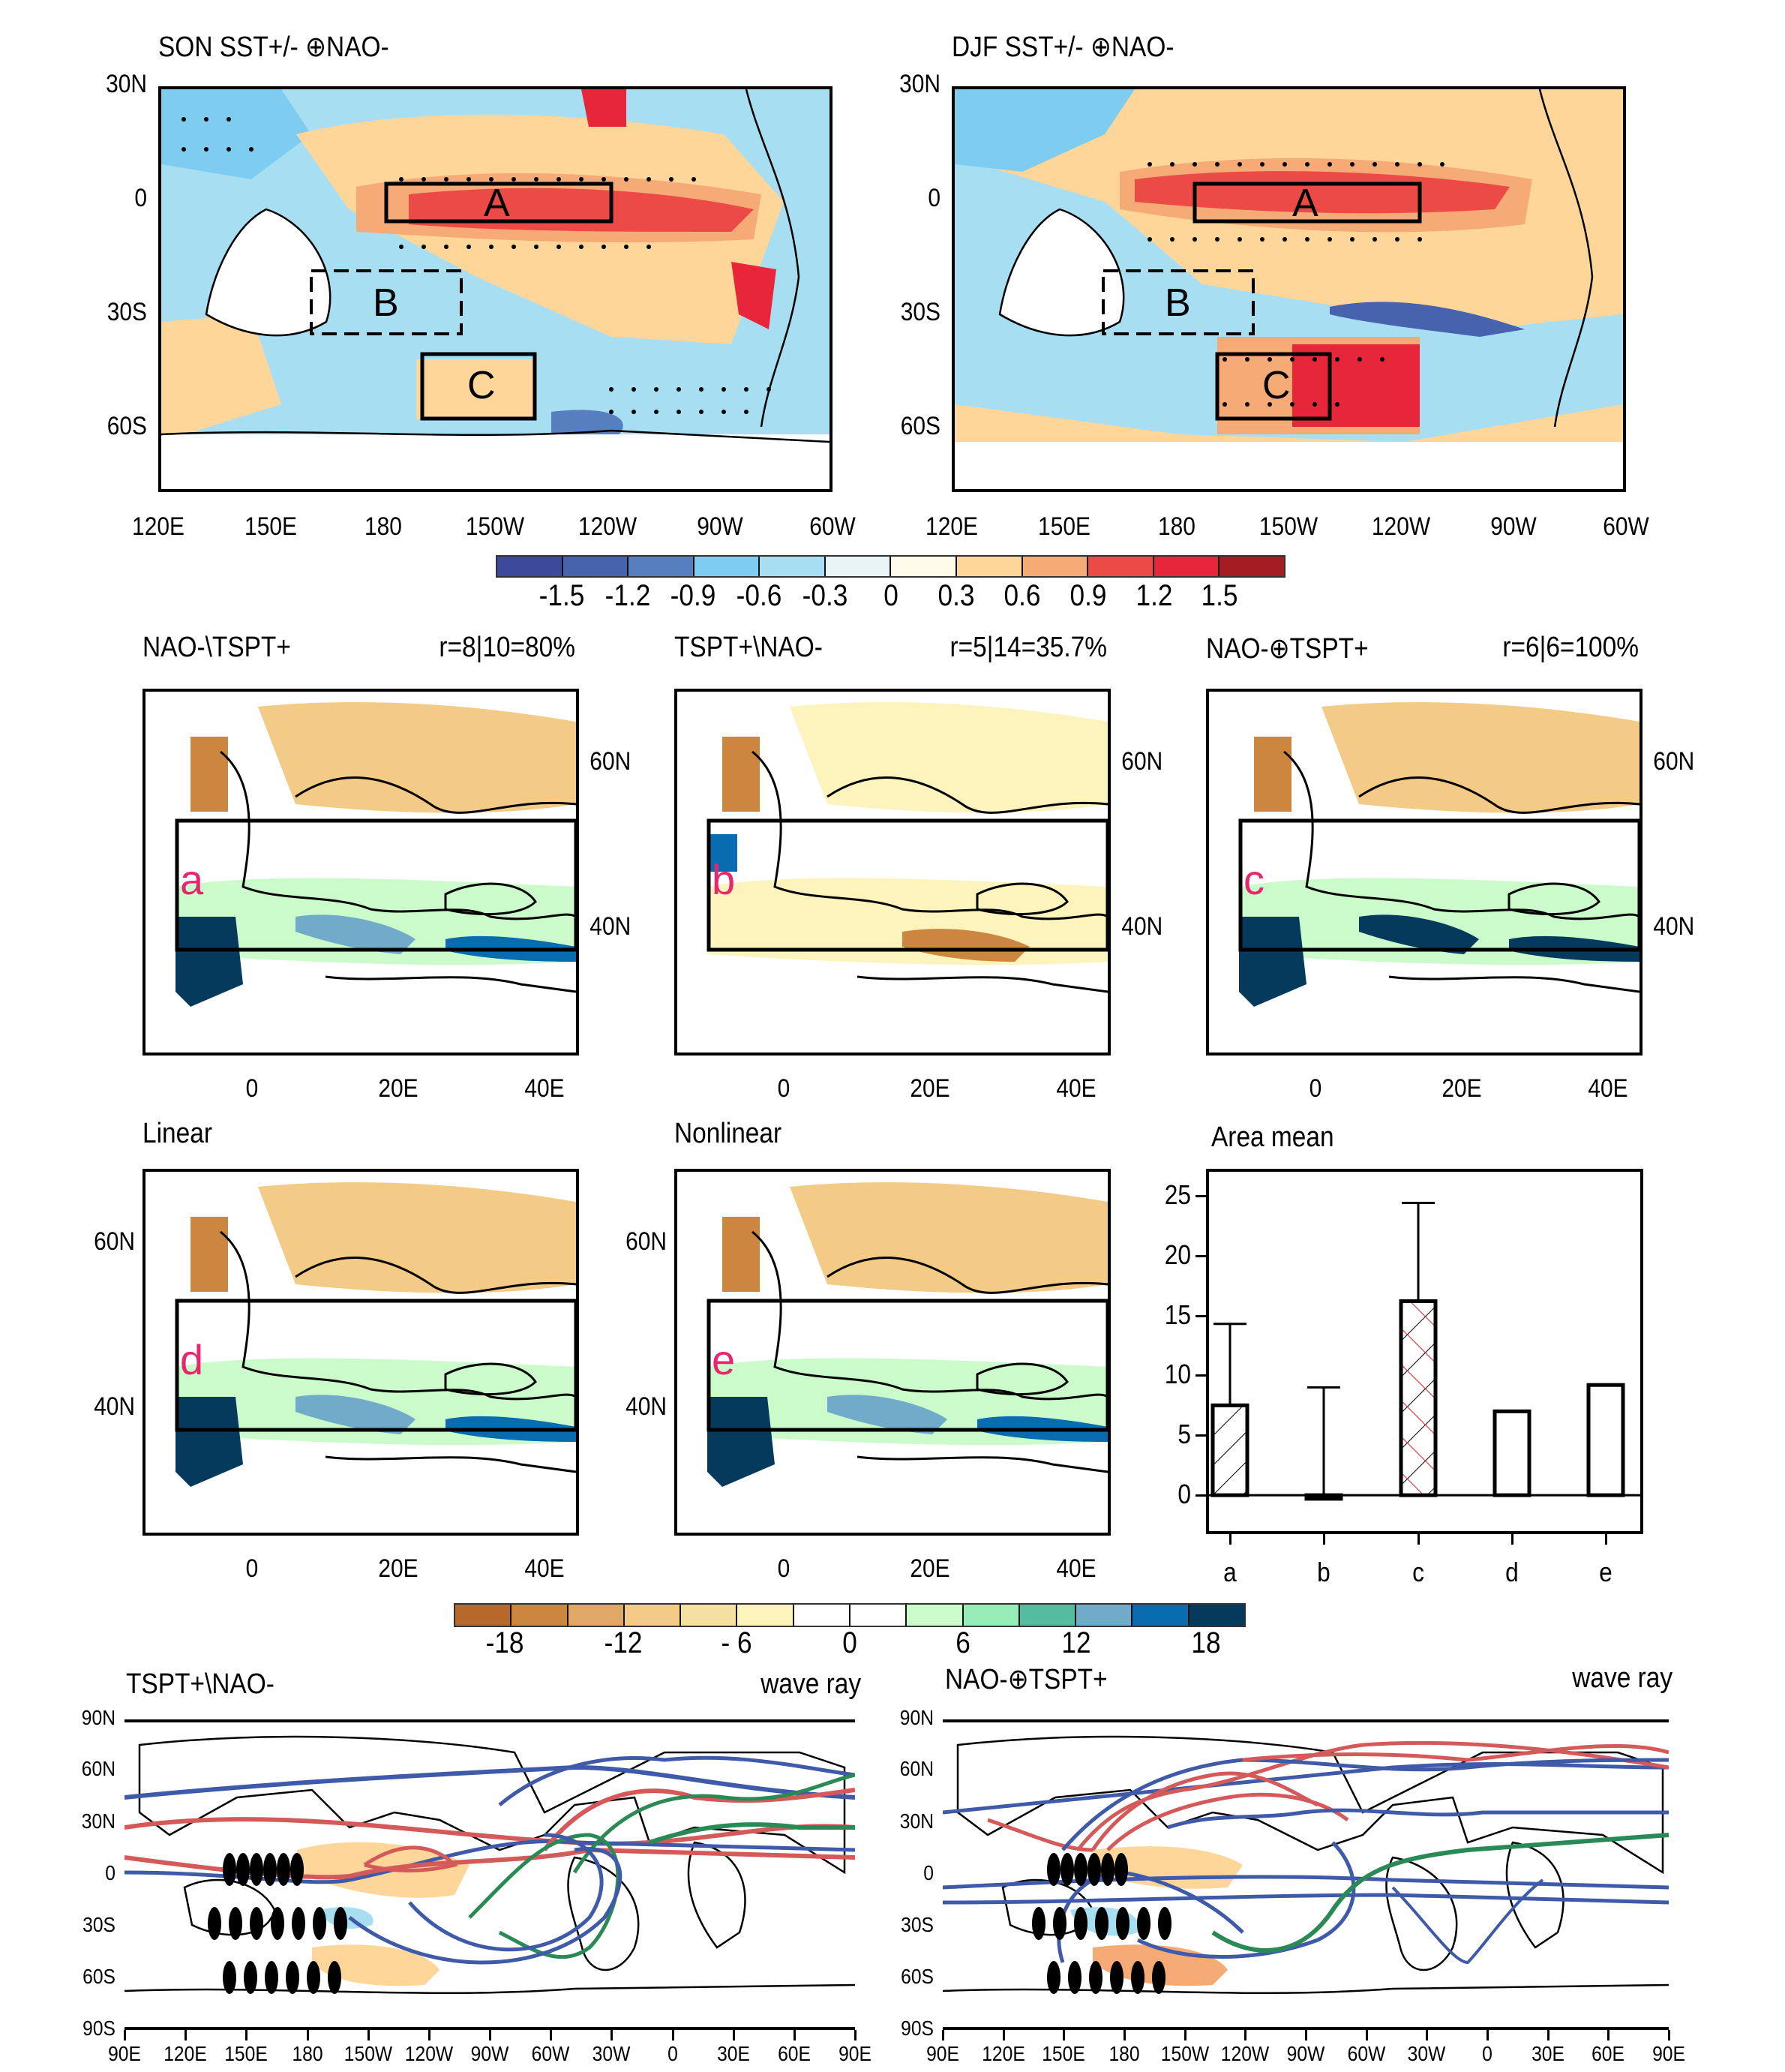 The width and height of the screenshot is (1785, 2072). I want to click on panel-letter: a, so click(192, 879).